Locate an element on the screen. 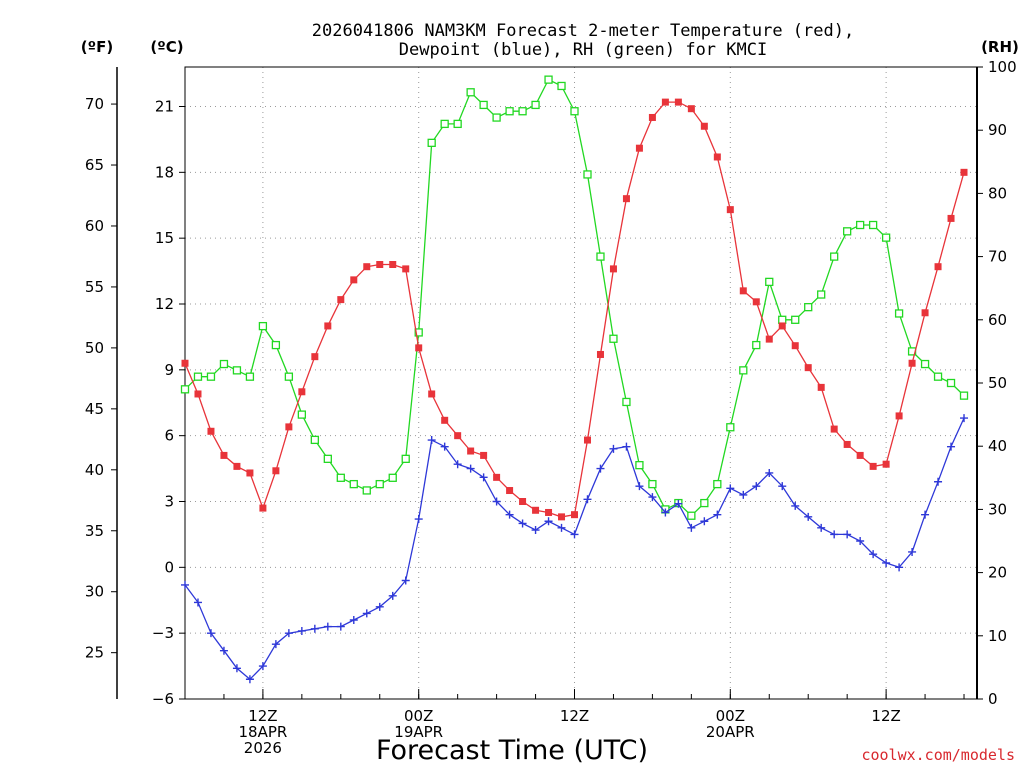 This screenshot has height=768, width=1024. celsius-tick-1: −3 is located at coordinates (163, 633).